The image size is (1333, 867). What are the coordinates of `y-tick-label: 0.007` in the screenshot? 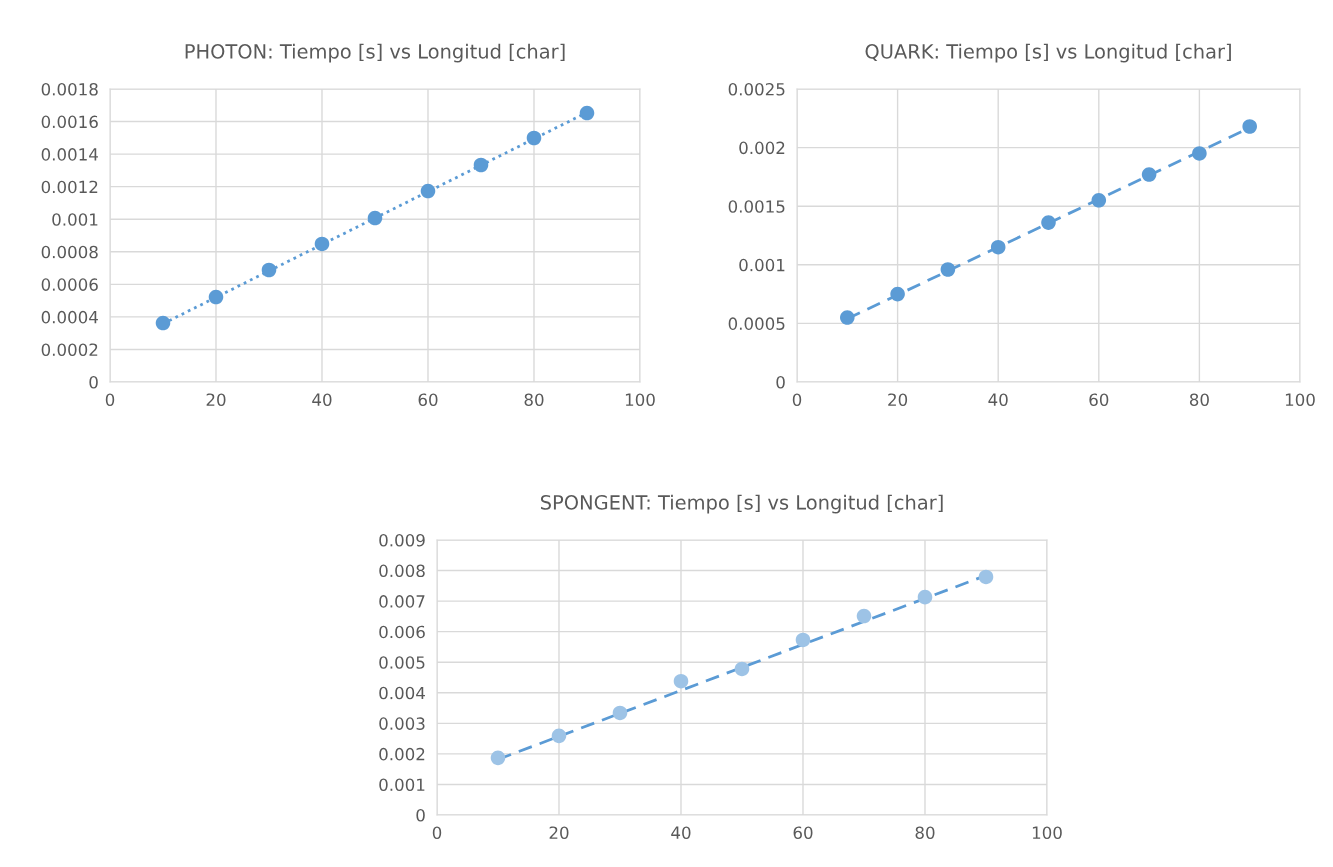 It's located at (402, 601).